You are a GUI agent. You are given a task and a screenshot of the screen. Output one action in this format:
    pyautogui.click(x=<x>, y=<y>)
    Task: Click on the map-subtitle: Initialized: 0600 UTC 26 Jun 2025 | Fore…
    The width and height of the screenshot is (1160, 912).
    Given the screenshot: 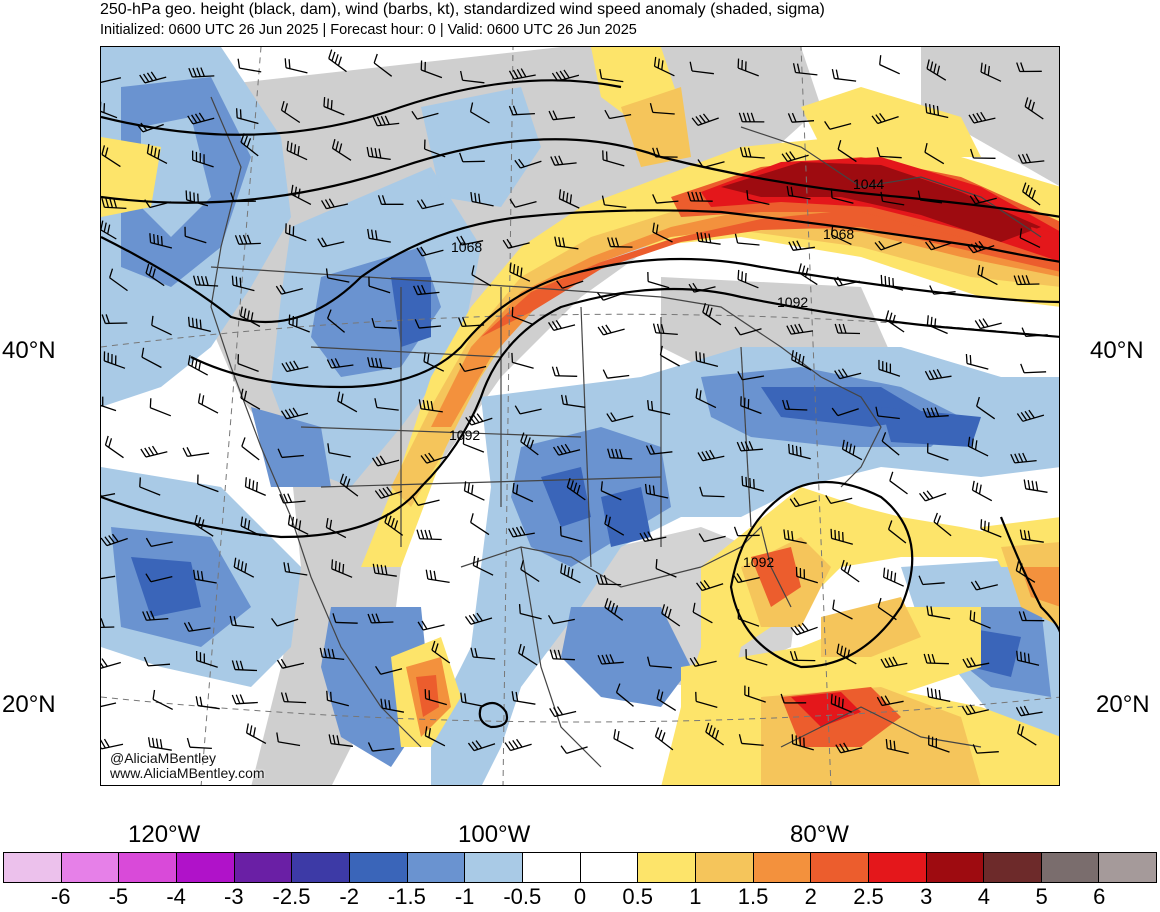 What is the action you would take?
    pyautogui.click(x=368, y=30)
    